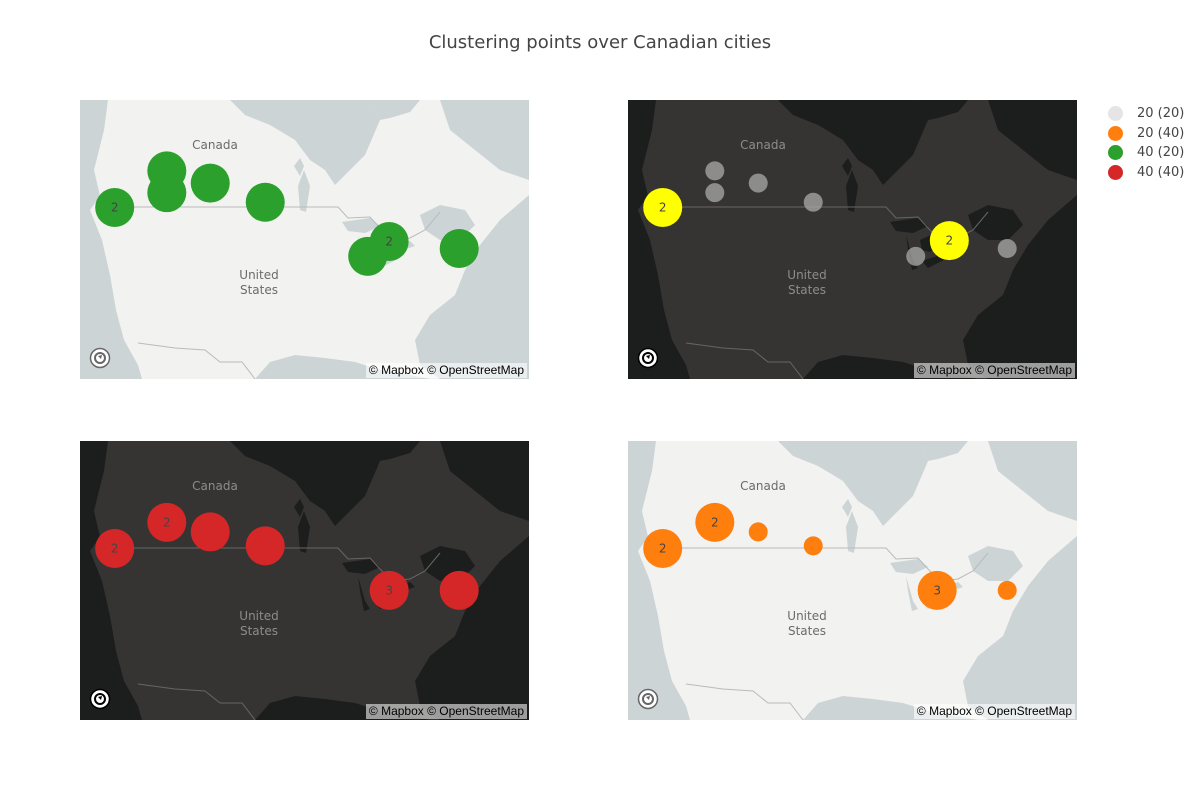 This screenshot has height=800, width=1200. I want to click on legend-label: 20 (20), so click(1161, 114).